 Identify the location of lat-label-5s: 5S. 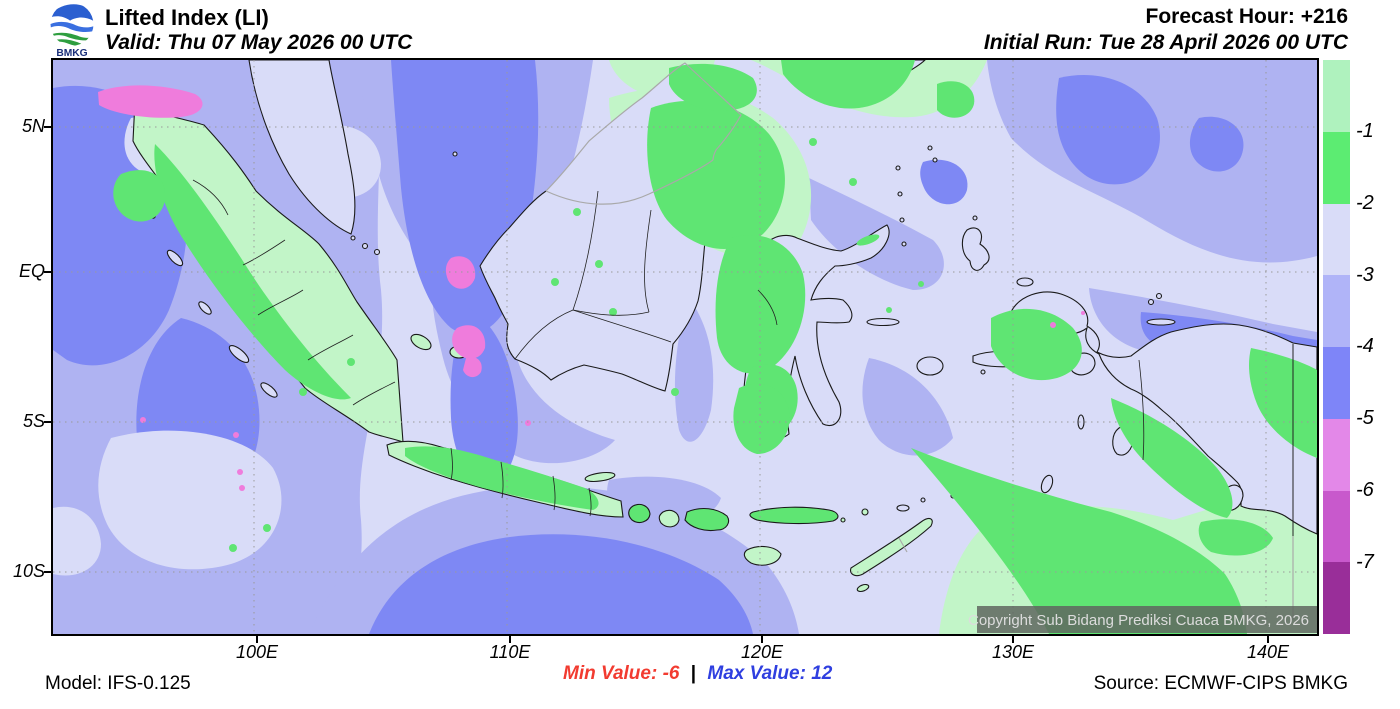
(33, 421).